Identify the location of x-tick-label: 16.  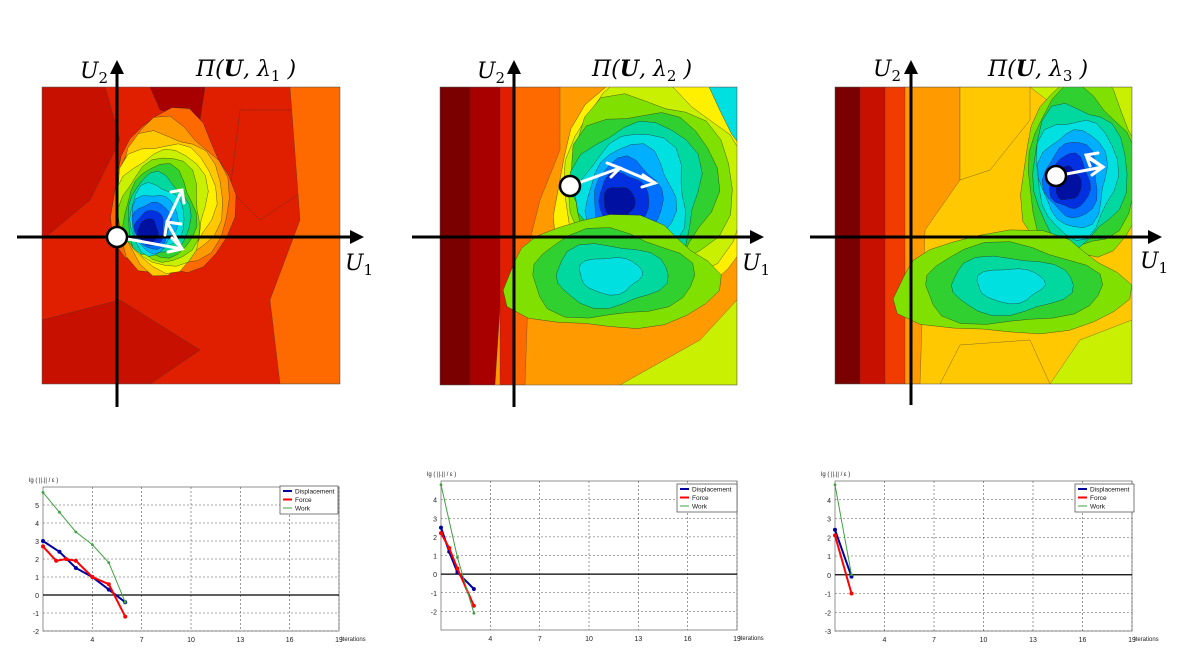
(688, 639).